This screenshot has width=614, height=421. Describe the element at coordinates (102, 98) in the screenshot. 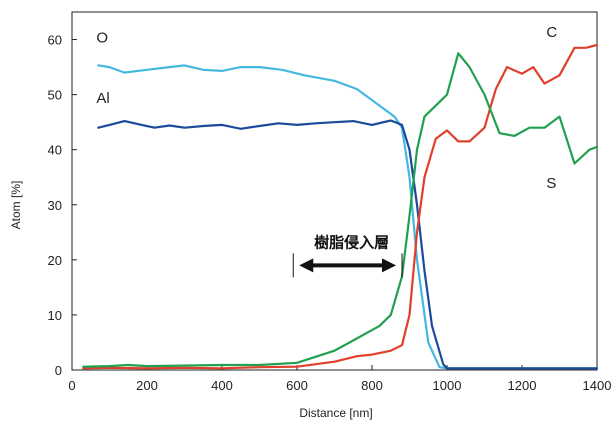

I see `series-label-al: Al` at that location.